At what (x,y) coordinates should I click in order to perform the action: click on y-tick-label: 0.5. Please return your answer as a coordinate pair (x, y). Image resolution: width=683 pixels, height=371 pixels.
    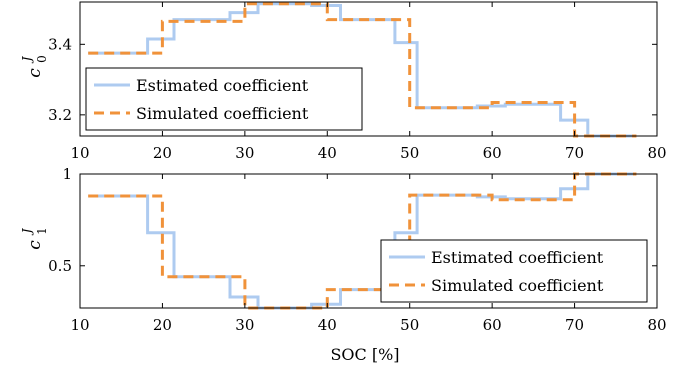
    Looking at the image, I should click on (60, 266).